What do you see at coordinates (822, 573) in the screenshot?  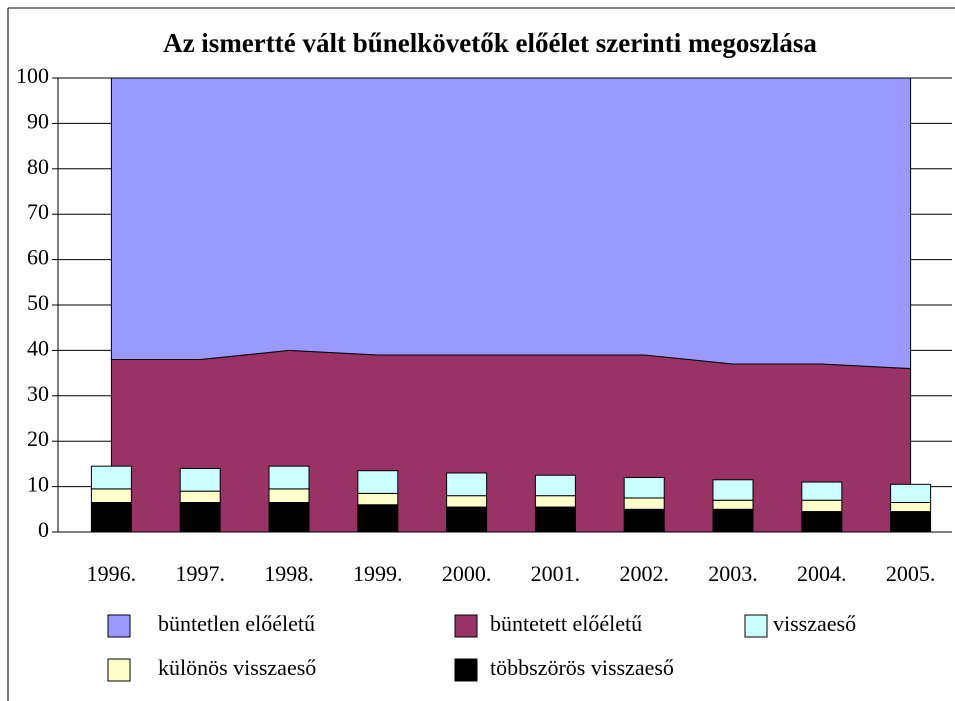 I see `x-tick-label: 2004.` at bounding box center [822, 573].